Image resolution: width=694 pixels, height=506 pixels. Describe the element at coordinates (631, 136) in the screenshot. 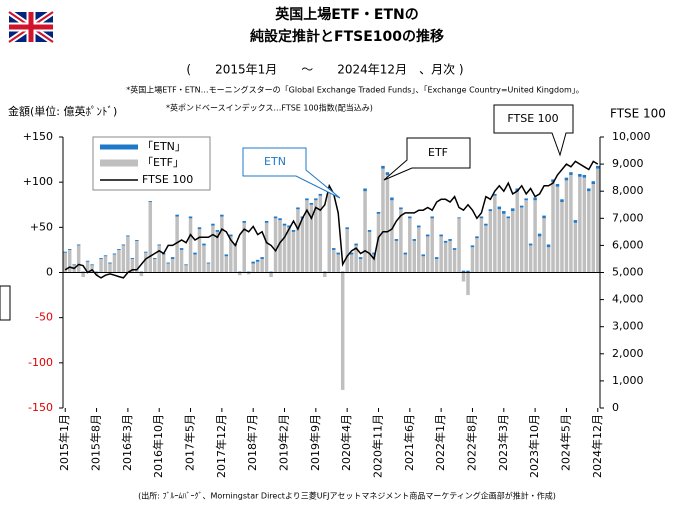

I see `y2-tick-label: 10,000` at that location.